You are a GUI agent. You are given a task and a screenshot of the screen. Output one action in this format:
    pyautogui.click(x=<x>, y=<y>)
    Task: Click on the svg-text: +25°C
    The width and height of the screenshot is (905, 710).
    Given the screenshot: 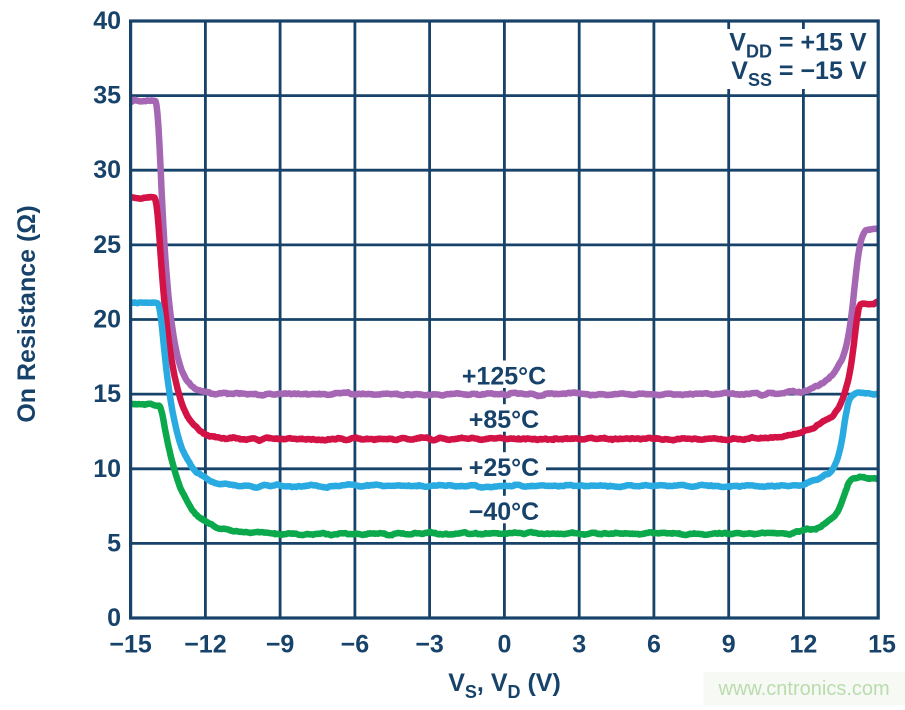 What is the action you would take?
    pyautogui.click(x=504, y=468)
    